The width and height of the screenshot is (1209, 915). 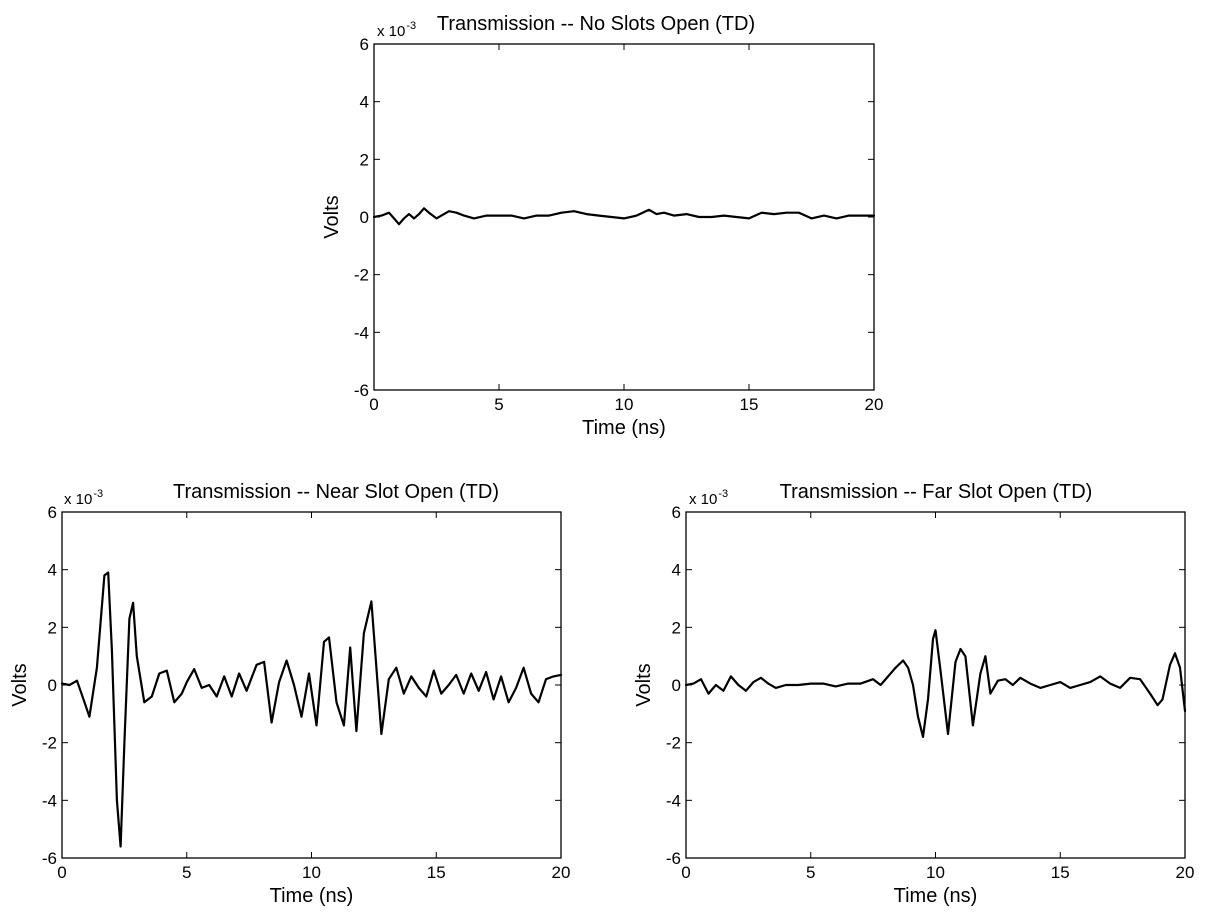 What do you see at coordinates (336, 492) in the screenshot?
I see `chart-title: Transmission -- Near Slot Open (TD)` at bounding box center [336, 492].